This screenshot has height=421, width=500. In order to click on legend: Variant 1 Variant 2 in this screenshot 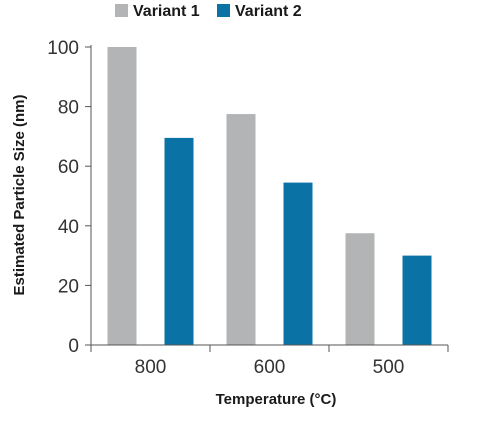, I will do `click(208, 11)`.